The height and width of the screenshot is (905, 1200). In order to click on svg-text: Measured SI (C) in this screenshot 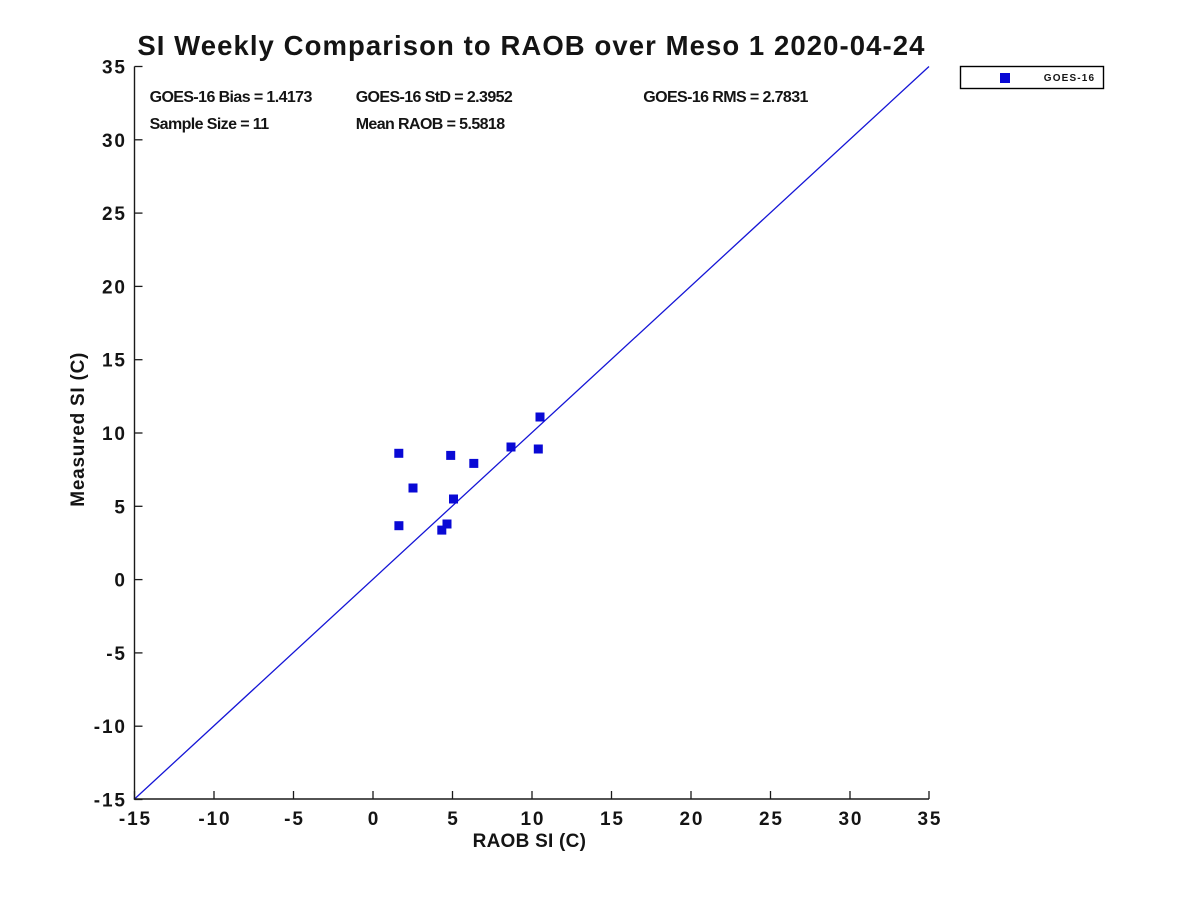, I will do `click(78, 429)`.